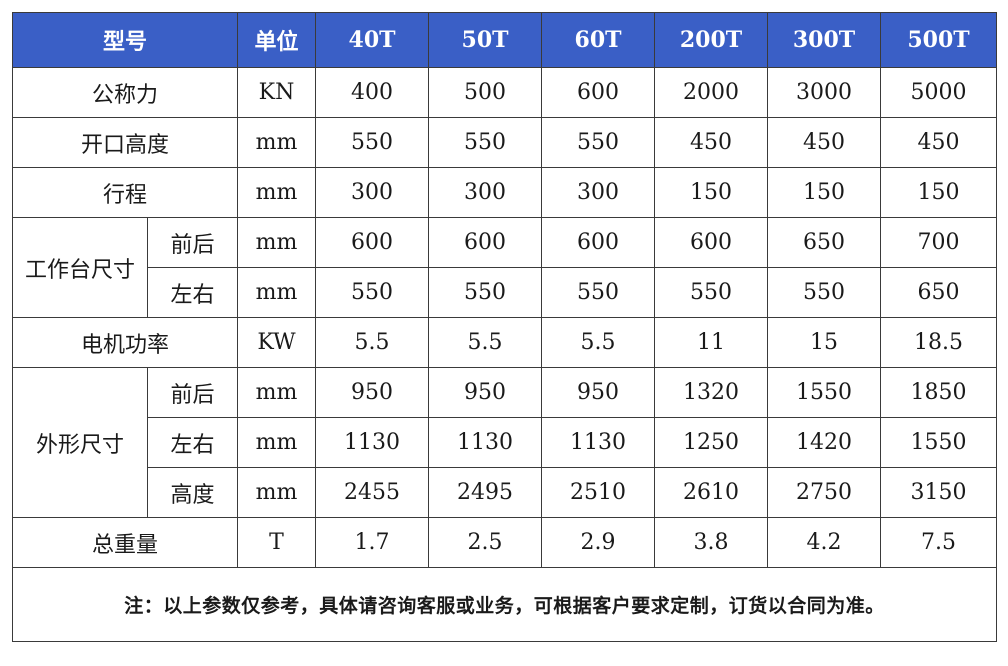 The width and height of the screenshot is (1008, 666). Describe the element at coordinates (824, 492) in the screenshot. I see `table-cell: 2750` at that location.